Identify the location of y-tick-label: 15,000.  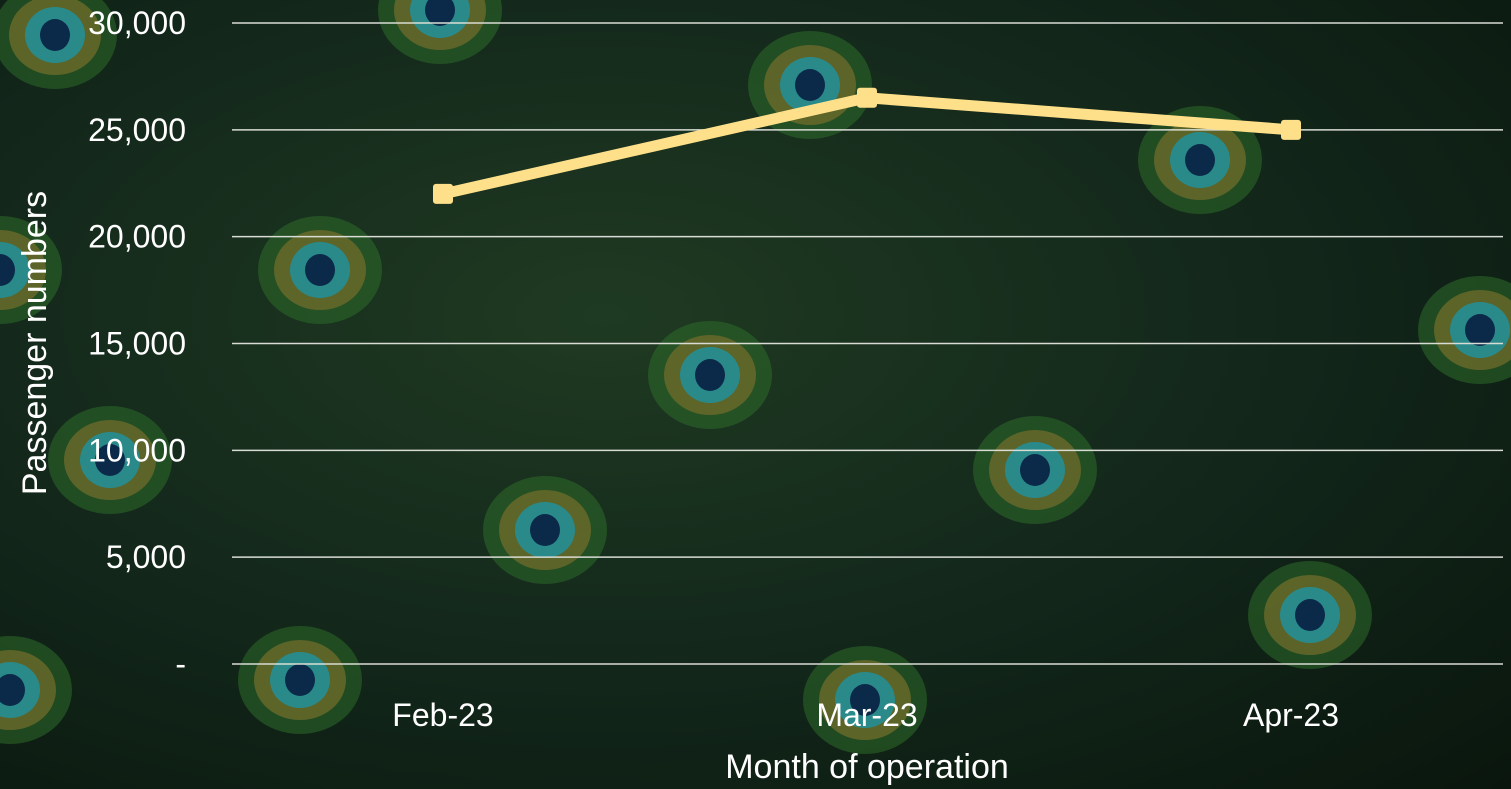
(137, 344).